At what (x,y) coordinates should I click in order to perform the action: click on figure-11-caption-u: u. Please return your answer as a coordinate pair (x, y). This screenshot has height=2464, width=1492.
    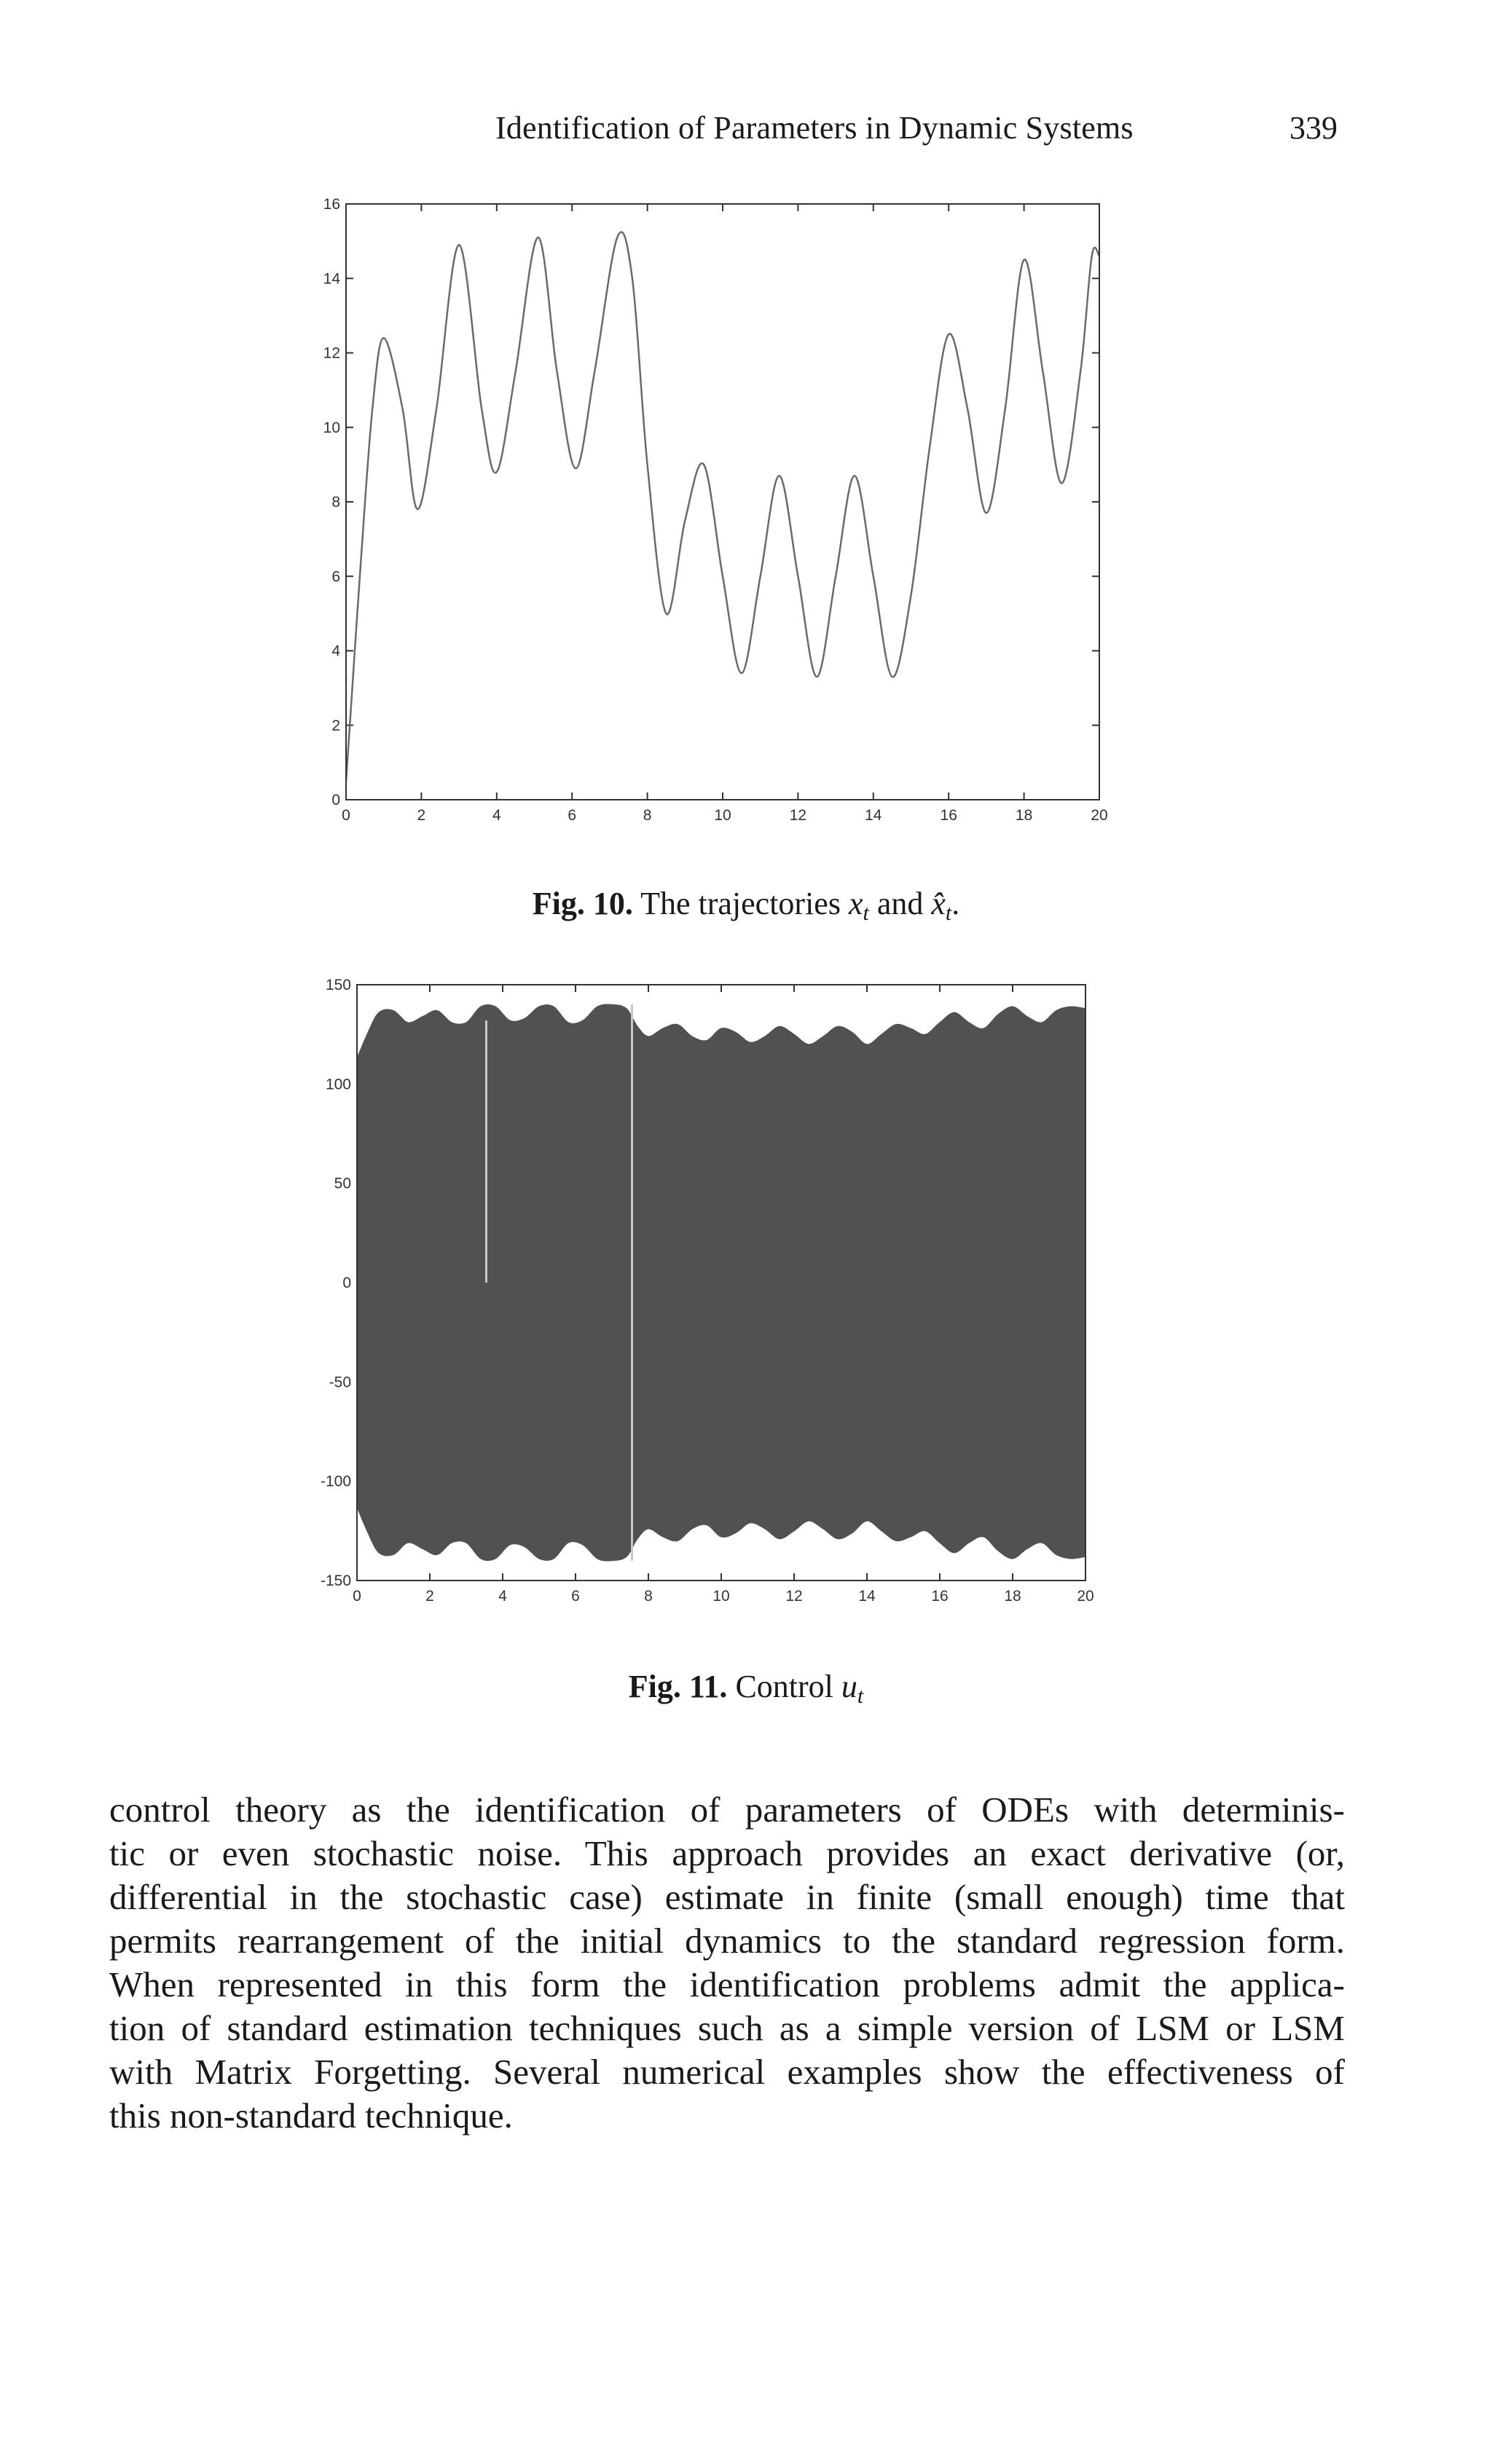
    Looking at the image, I should click on (849, 1686).